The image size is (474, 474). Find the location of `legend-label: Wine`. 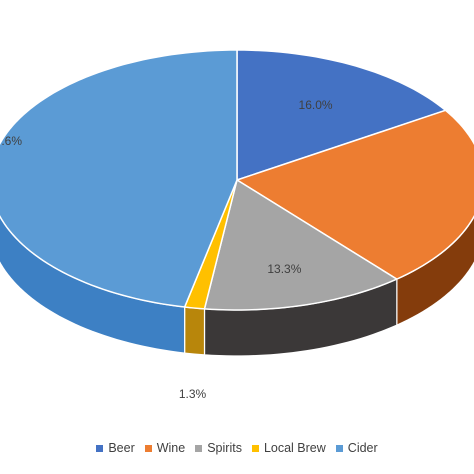

legend-label: Wine is located at coordinates (171, 448).